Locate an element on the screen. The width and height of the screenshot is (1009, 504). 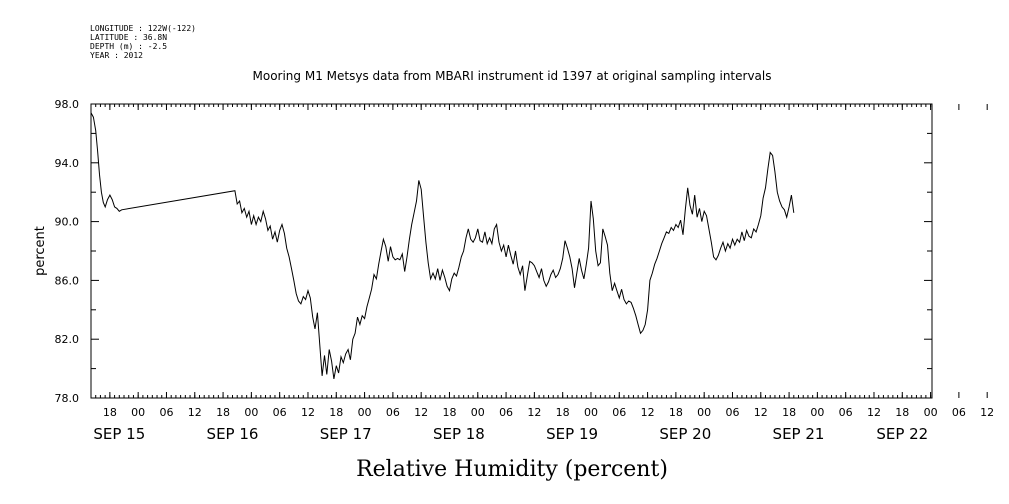
y-tick-label: 82.0 is located at coordinates (67, 339).